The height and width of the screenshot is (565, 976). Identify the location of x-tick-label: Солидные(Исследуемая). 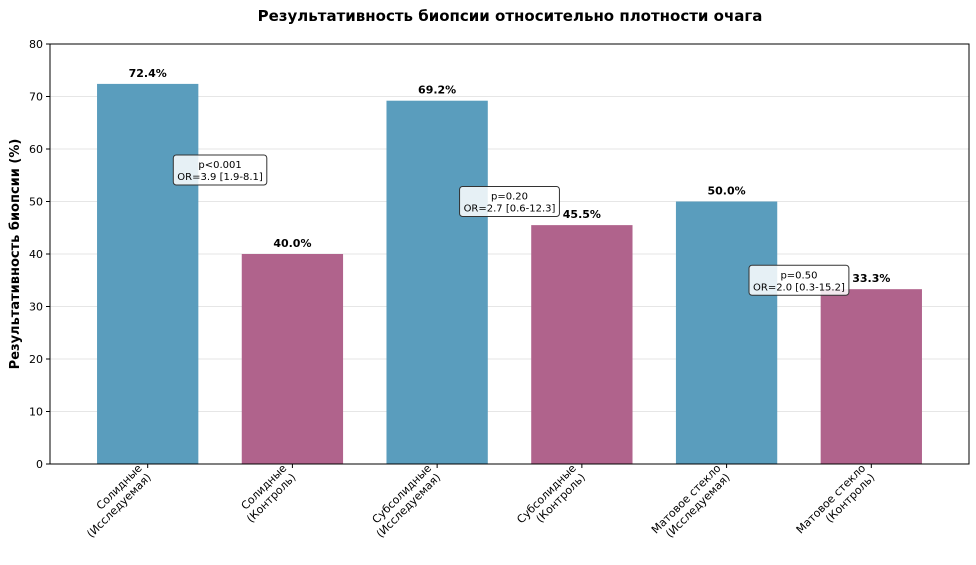
(118, 501).